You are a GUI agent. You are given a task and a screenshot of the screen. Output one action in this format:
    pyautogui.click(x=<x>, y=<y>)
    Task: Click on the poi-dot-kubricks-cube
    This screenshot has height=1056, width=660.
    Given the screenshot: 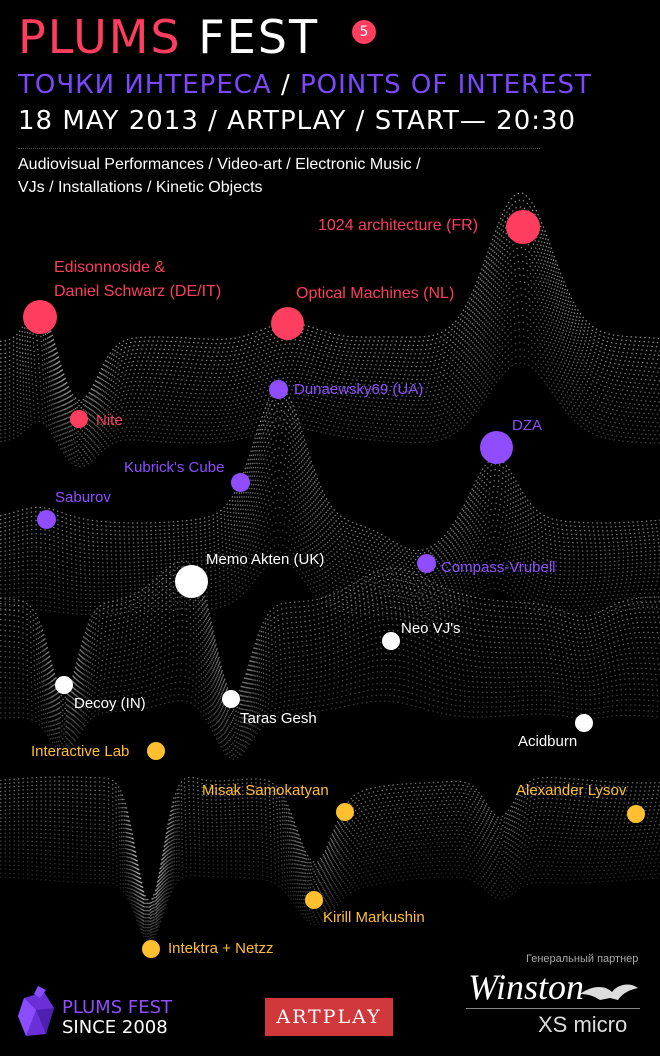 What is the action you would take?
    pyautogui.click(x=240, y=482)
    